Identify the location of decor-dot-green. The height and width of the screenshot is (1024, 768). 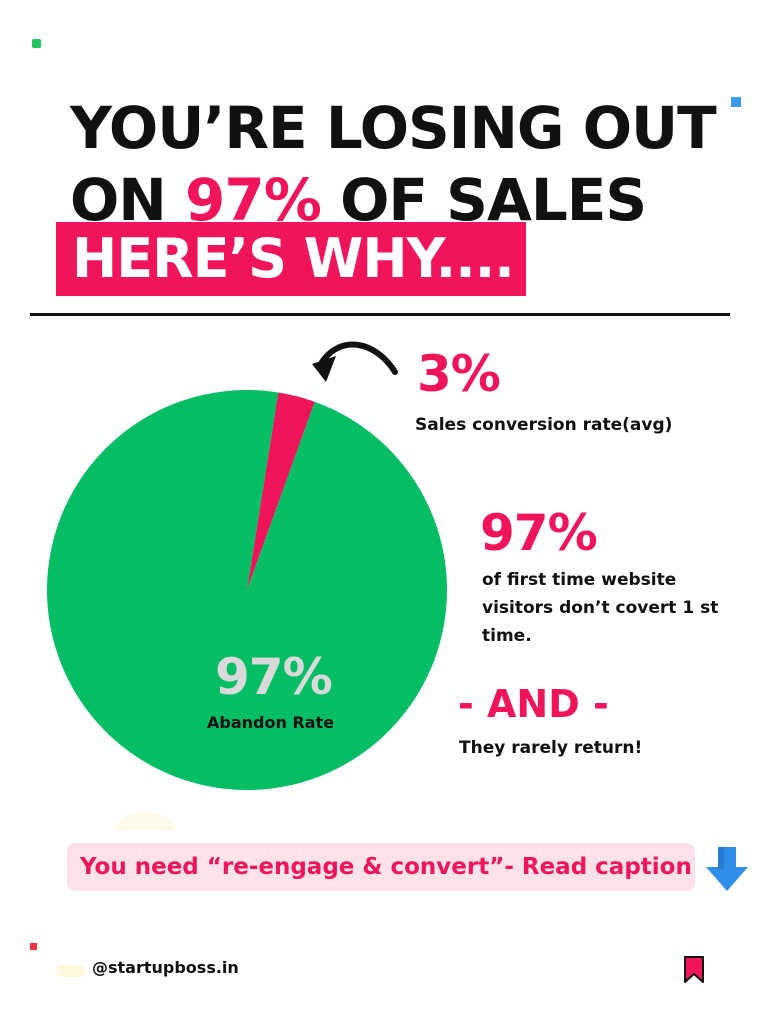
(36, 43).